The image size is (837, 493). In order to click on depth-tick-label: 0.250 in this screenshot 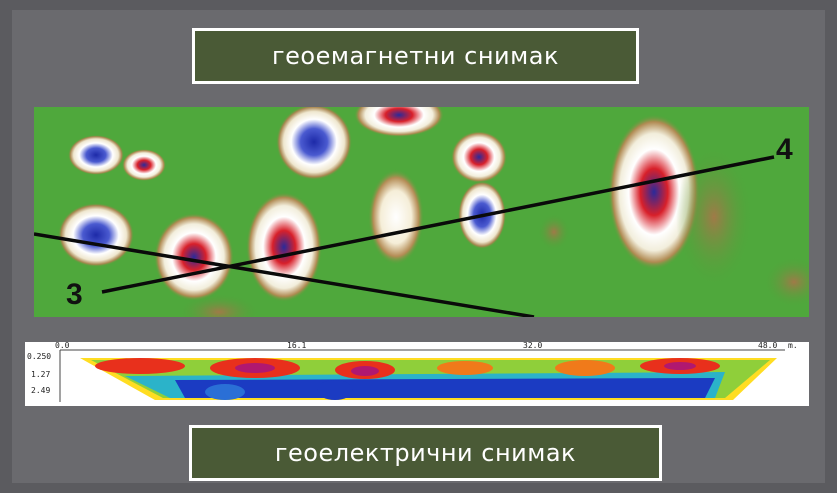, I will do `click(39, 356)`.